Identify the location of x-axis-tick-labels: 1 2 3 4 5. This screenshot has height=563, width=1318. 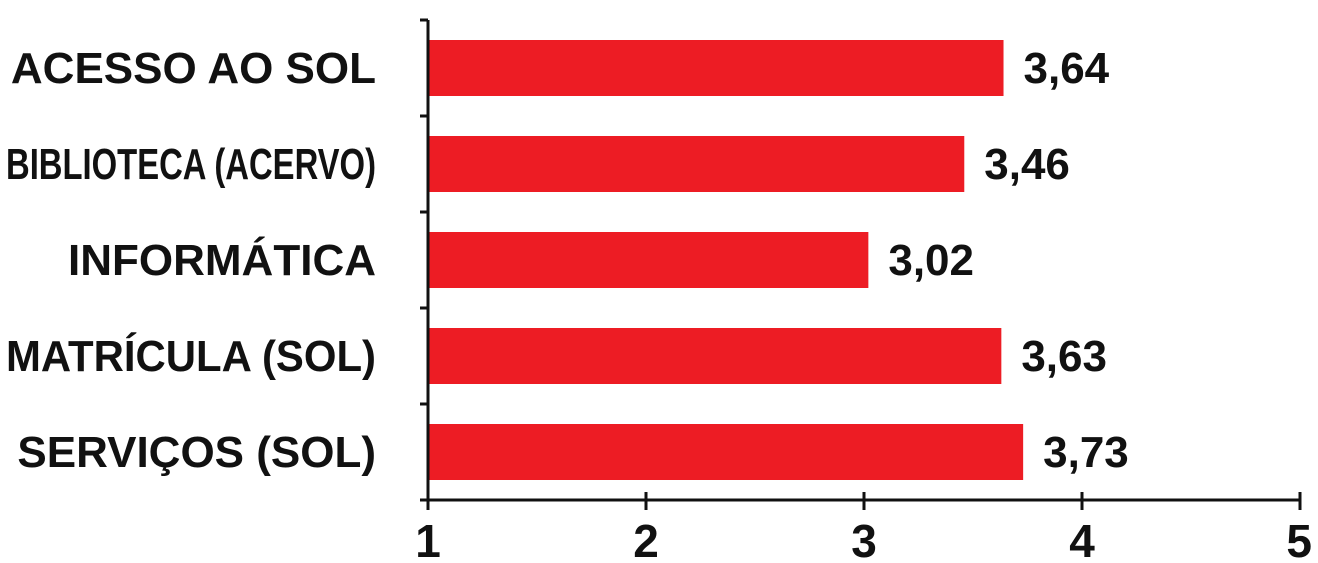
(863, 539).